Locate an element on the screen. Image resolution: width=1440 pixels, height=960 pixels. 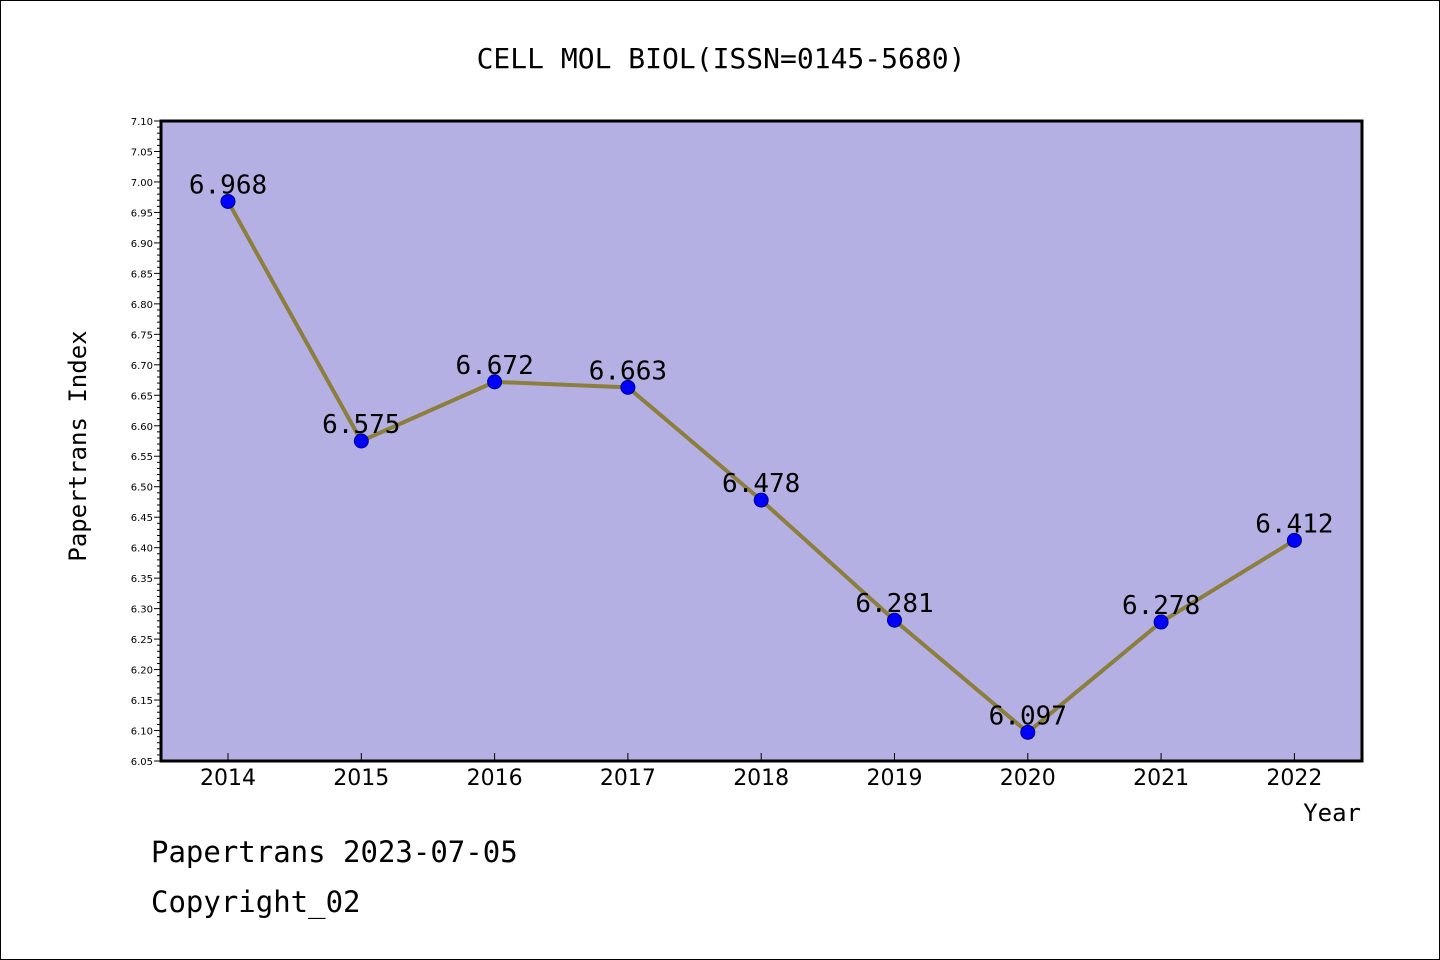
footer-copyright: Copyright_02 is located at coordinates (256, 902).